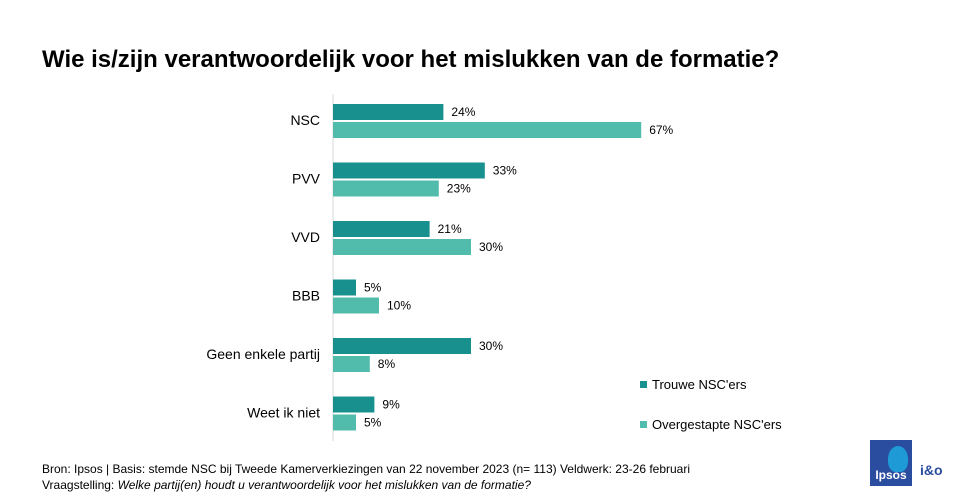 Image resolution: width=960 pixels, height=502 pixels. I want to click on category-label-pvv: PVV, so click(306, 179).